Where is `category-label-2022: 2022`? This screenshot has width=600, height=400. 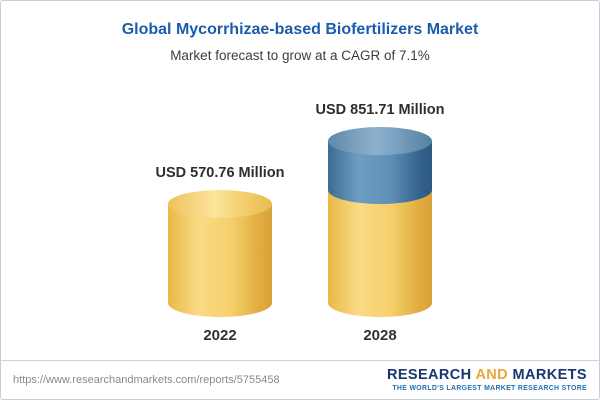 category-label-2022: 2022 is located at coordinates (220, 335).